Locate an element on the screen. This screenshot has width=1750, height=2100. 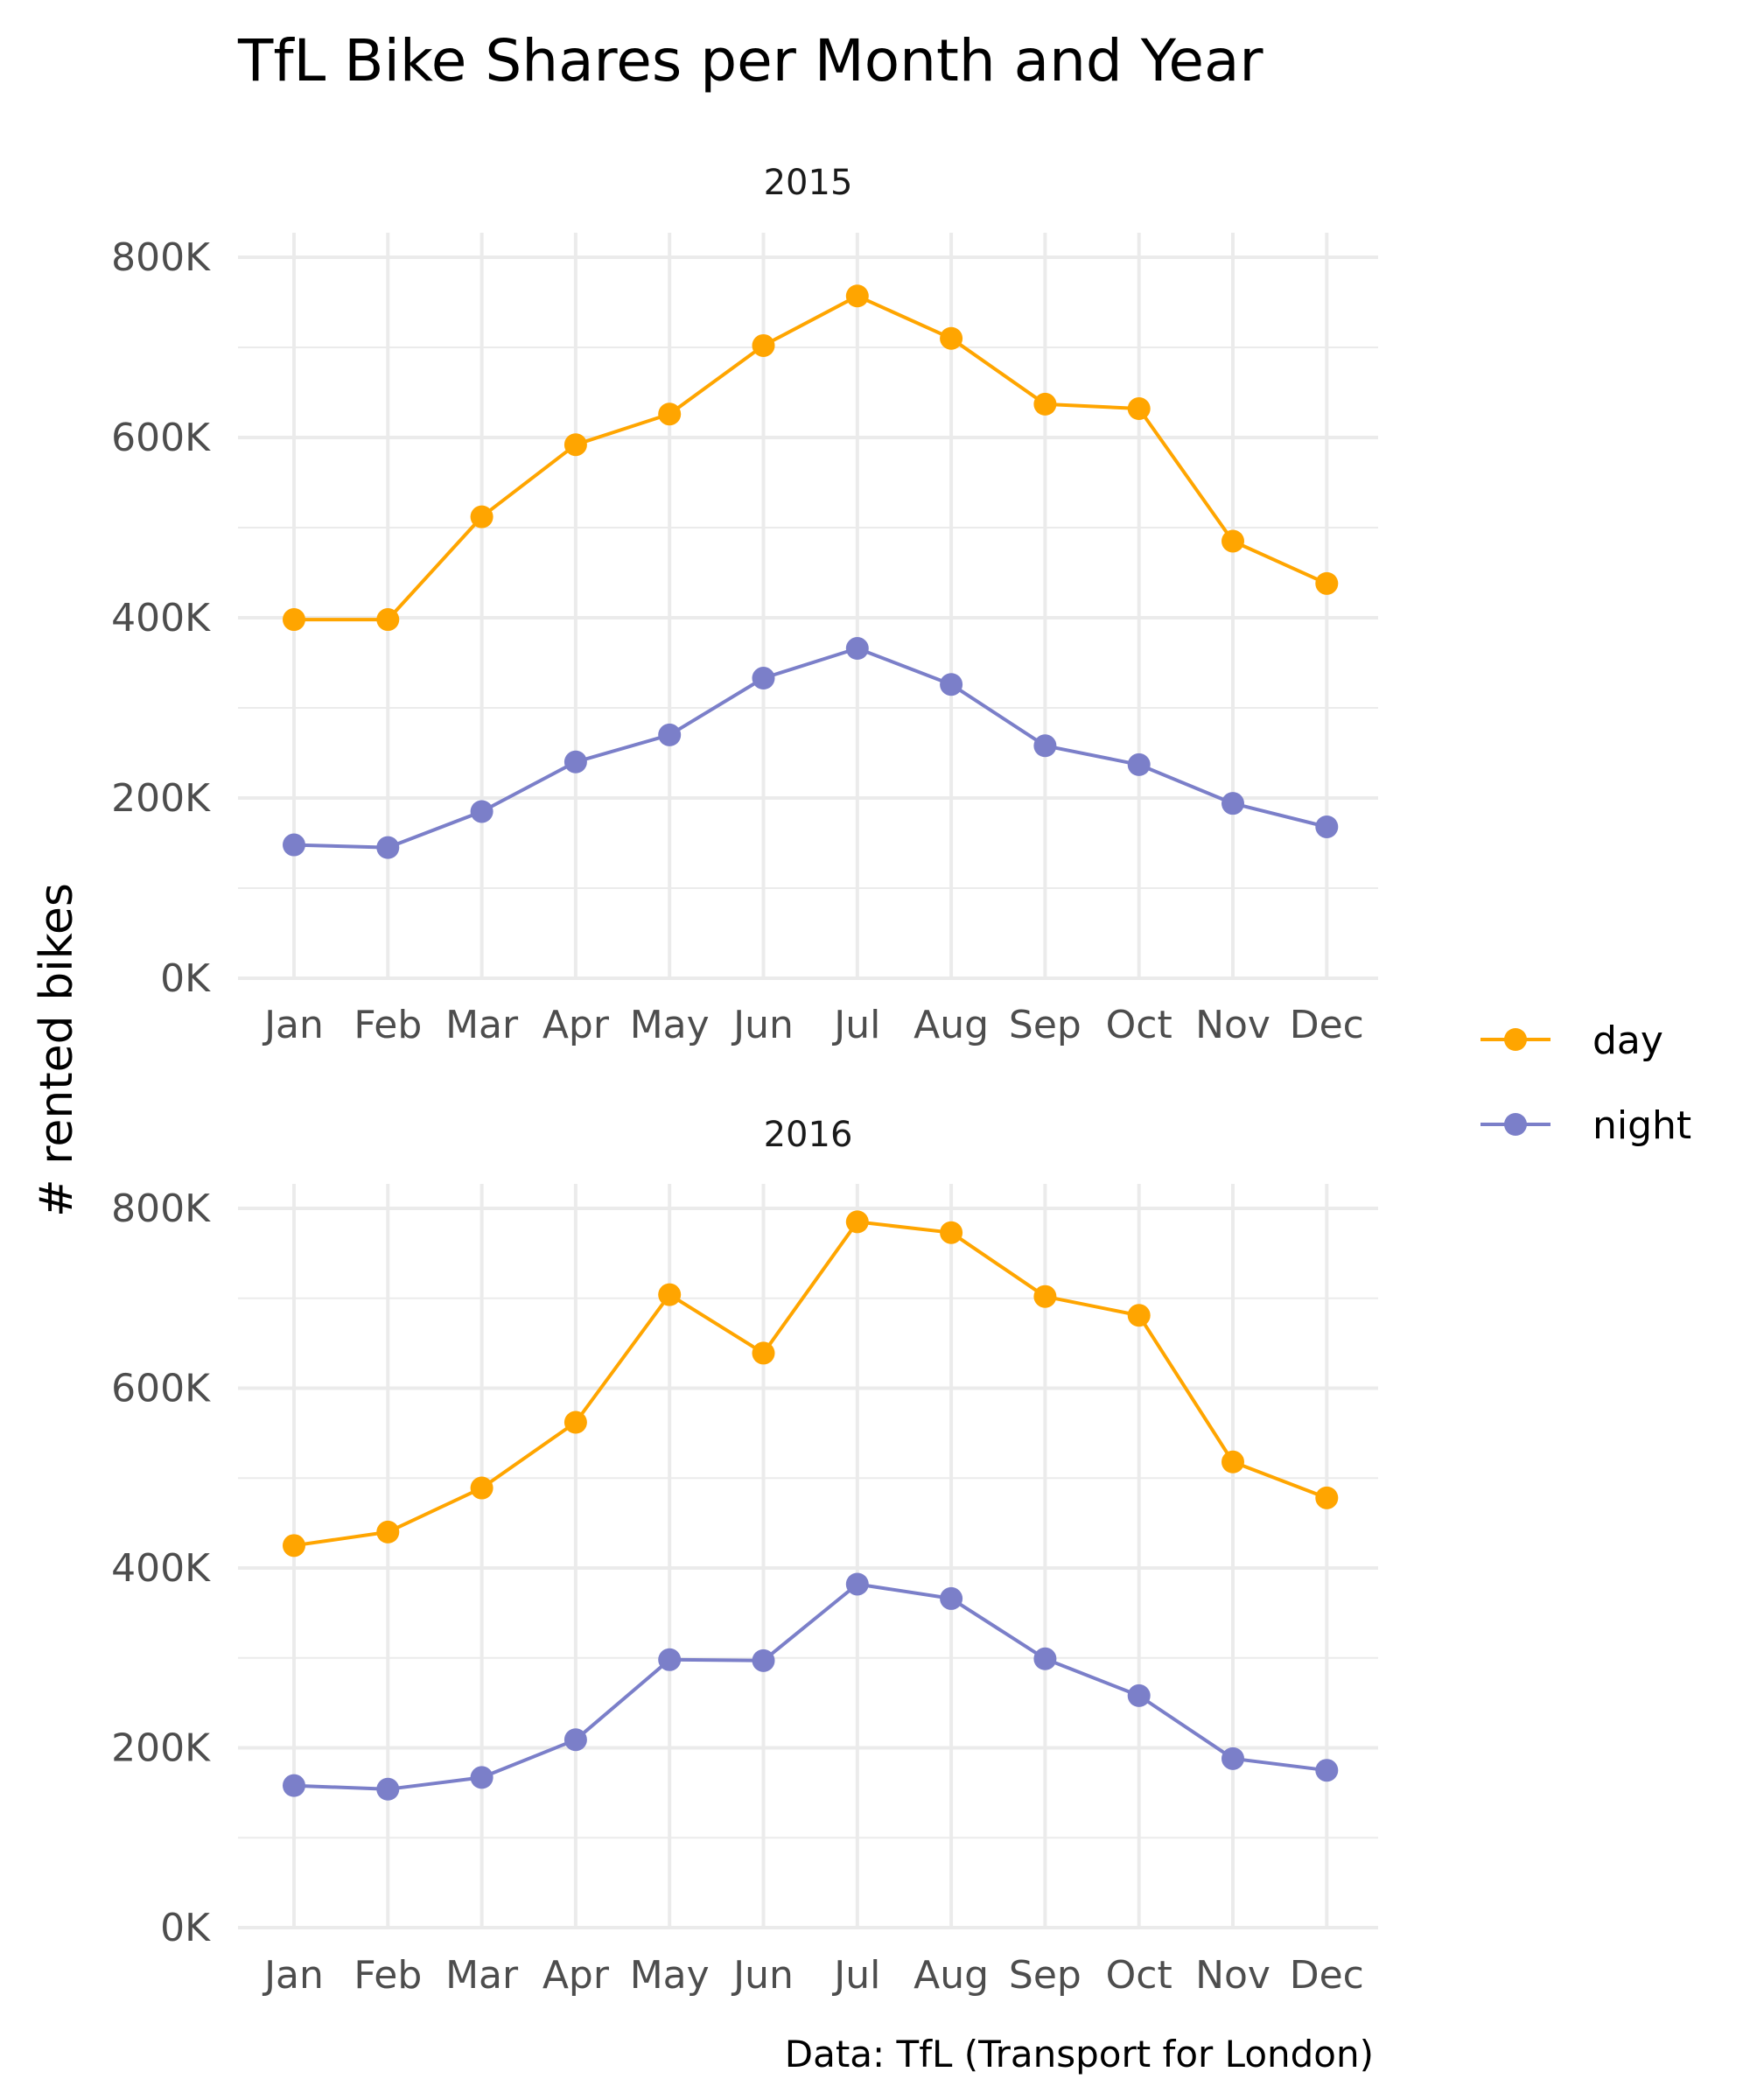
chart-title: TfL Bike Shares per Month and Year is located at coordinates (750, 60).